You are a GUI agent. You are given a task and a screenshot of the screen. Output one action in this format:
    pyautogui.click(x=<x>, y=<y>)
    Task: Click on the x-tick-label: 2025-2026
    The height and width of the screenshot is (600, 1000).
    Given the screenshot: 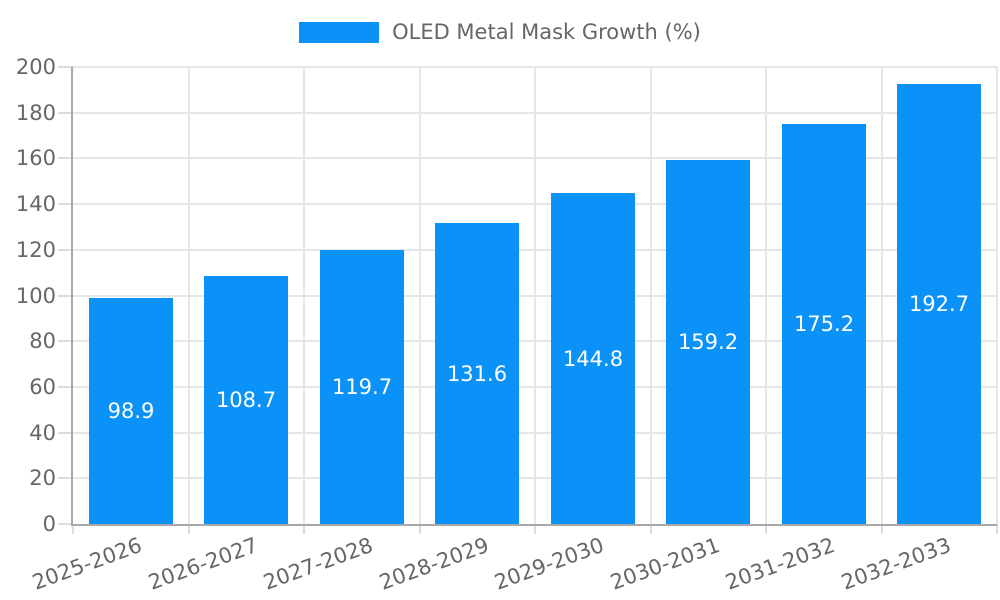 What is the action you would take?
    pyautogui.click(x=87, y=563)
    